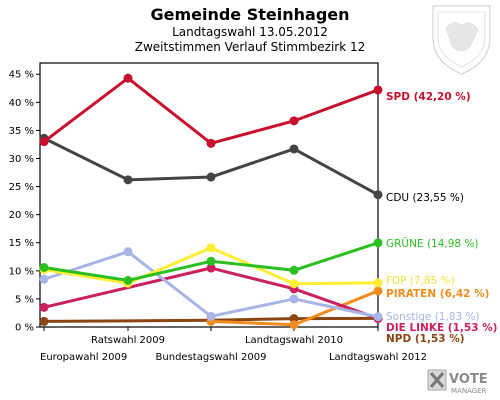 Image resolution: width=500 pixels, height=400 pixels. What do you see at coordinates (24, 299) in the screenshot?
I see `y-tick-label: 5 %` at bounding box center [24, 299].